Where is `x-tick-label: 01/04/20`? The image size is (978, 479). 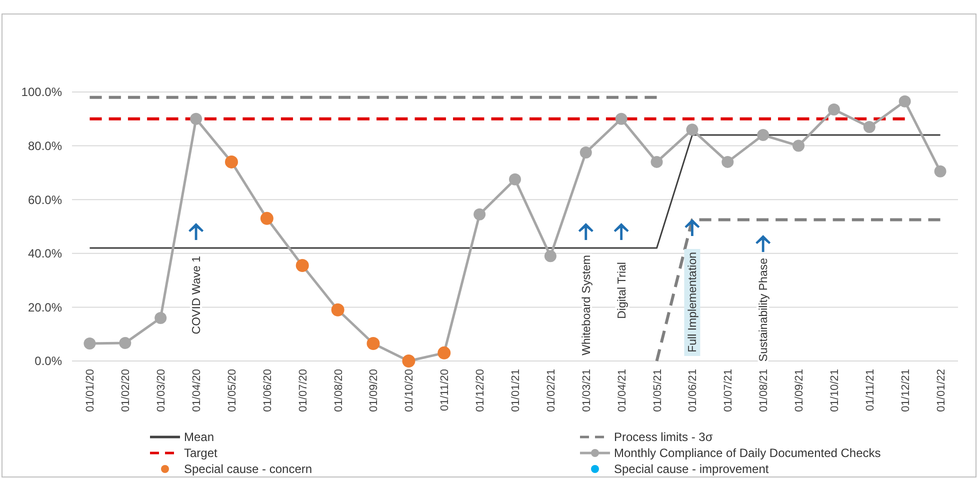 x-tick-label: 01/04/20 is located at coordinates (197, 390).